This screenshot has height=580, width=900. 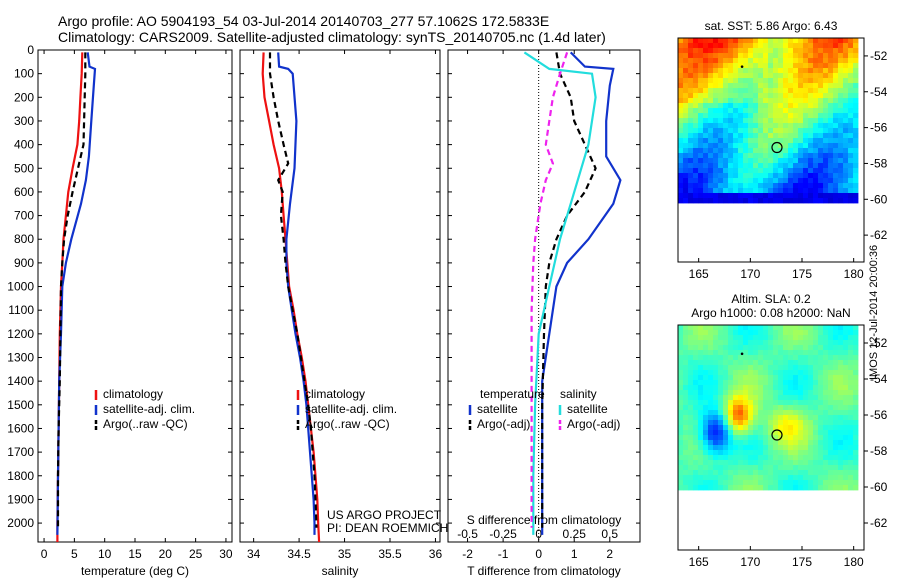 What do you see at coordinates (226, 554) in the screenshot?
I see `panel1-xtick-label: 30` at bounding box center [226, 554].